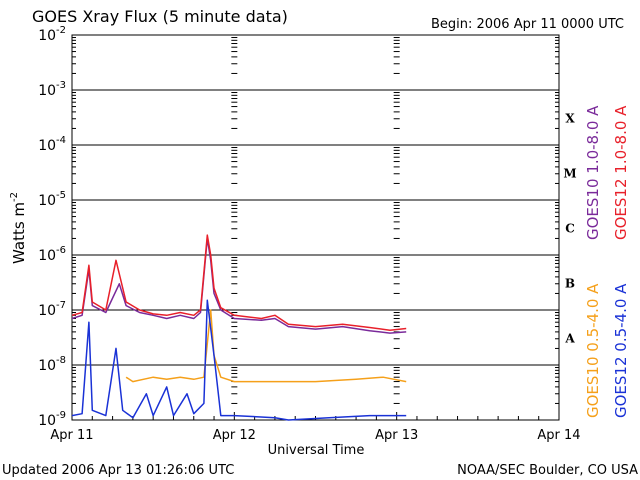 Image resolution: width=640 pixels, height=480 pixels. What do you see at coordinates (61, 360) in the screenshot?
I see `y-tick-exponent: -8` at bounding box center [61, 360].